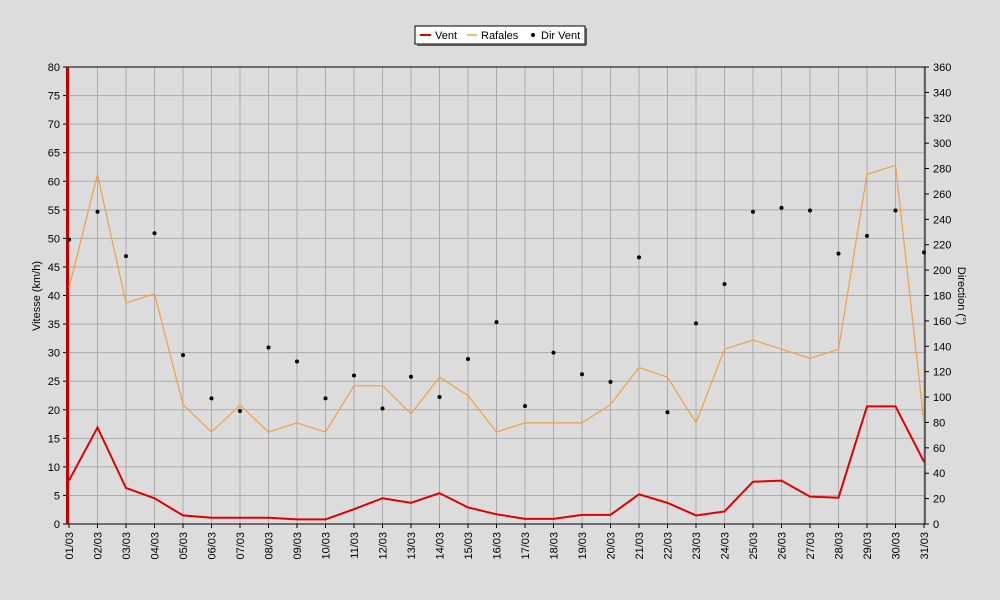  What do you see at coordinates (939, 423) in the screenshot?
I see `right-tick-label: 80` at bounding box center [939, 423].